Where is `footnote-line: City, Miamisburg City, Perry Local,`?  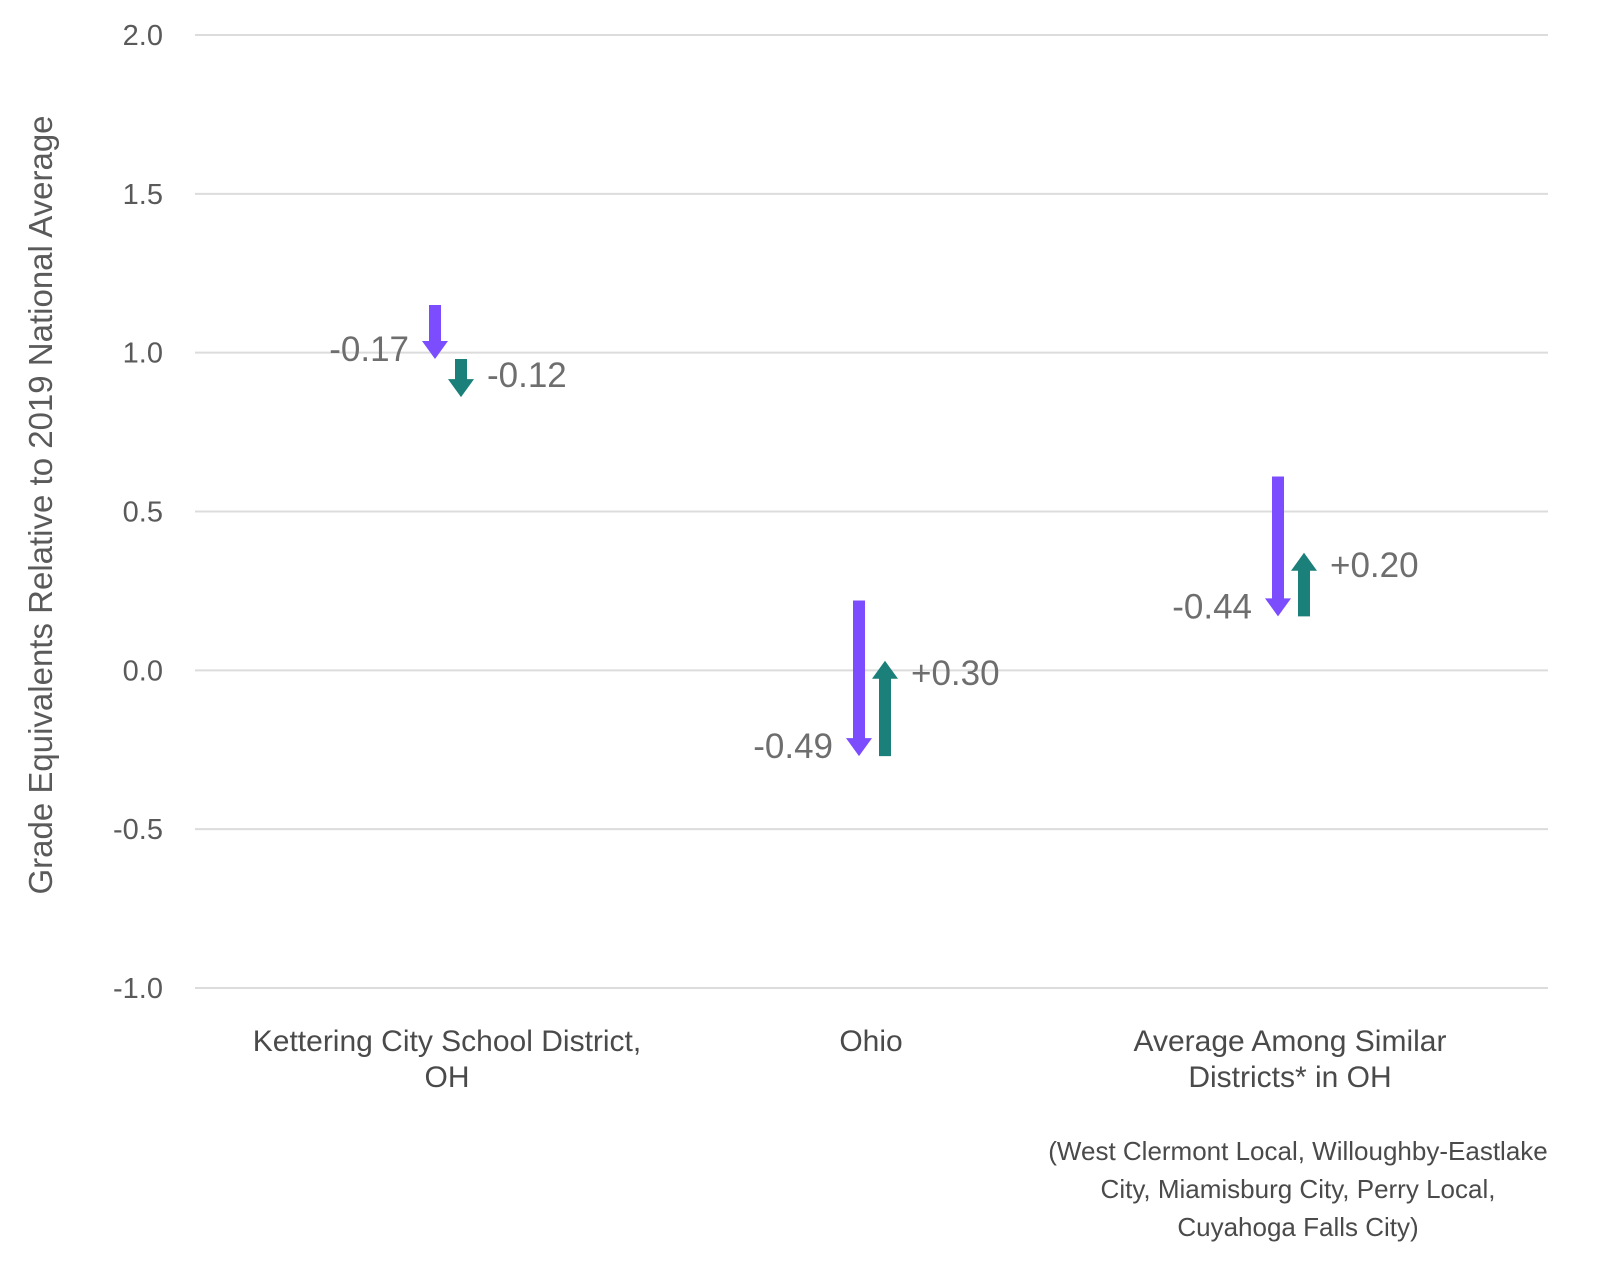 footnote-line: City, Miamisburg City, Perry Local, is located at coordinates (1298, 1189).